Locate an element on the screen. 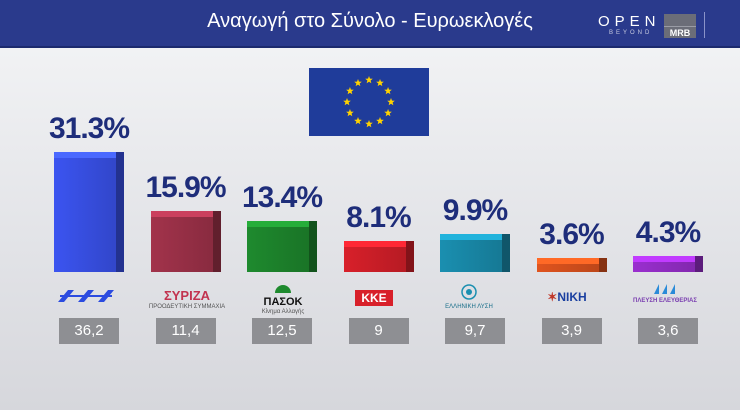  plefsi-logo-text: ΠΛΕΥΣΗ ΕΛΕΥΘΕΡΙΑΣ is located at coordinates (665, 301).